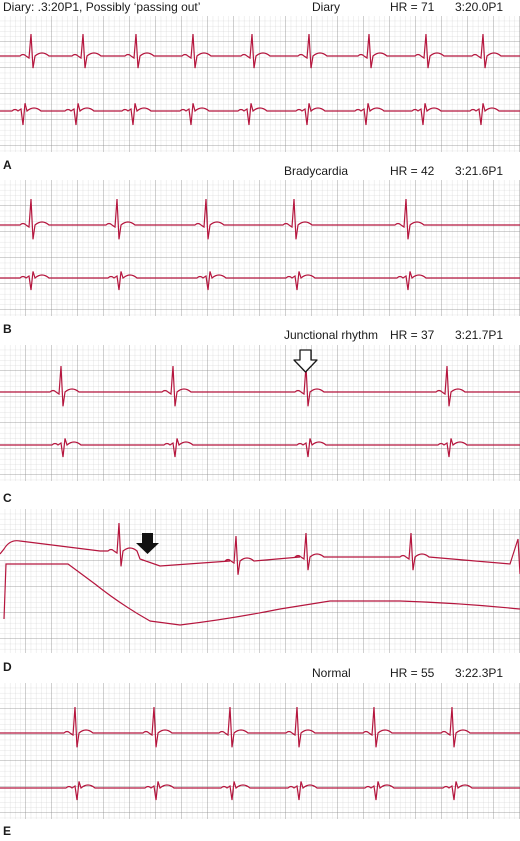 This screenshot has height=841, width=520. What do you see at coordinates (7, 329) in the screenshot?
I see `panel-label-b: B` at bounding box center [7, 329].